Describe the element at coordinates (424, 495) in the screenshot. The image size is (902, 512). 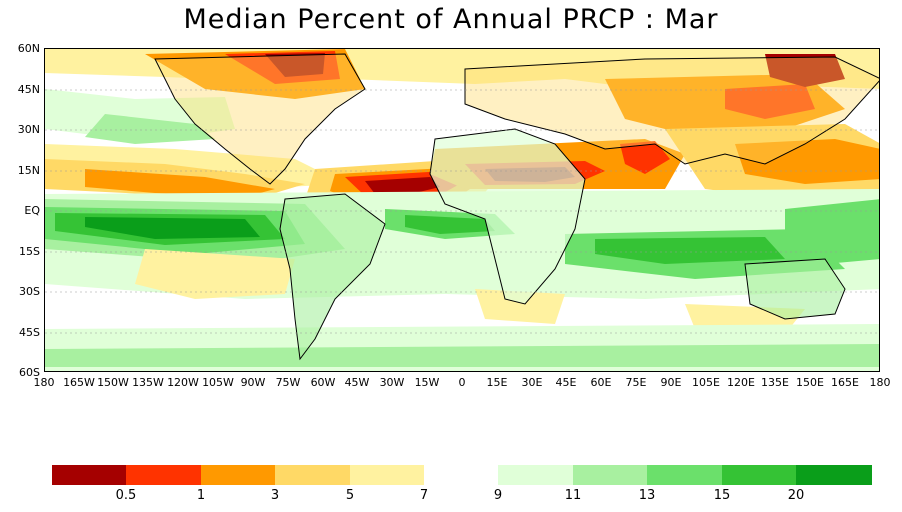
I see `colorbar-label-7: 7` at that location.